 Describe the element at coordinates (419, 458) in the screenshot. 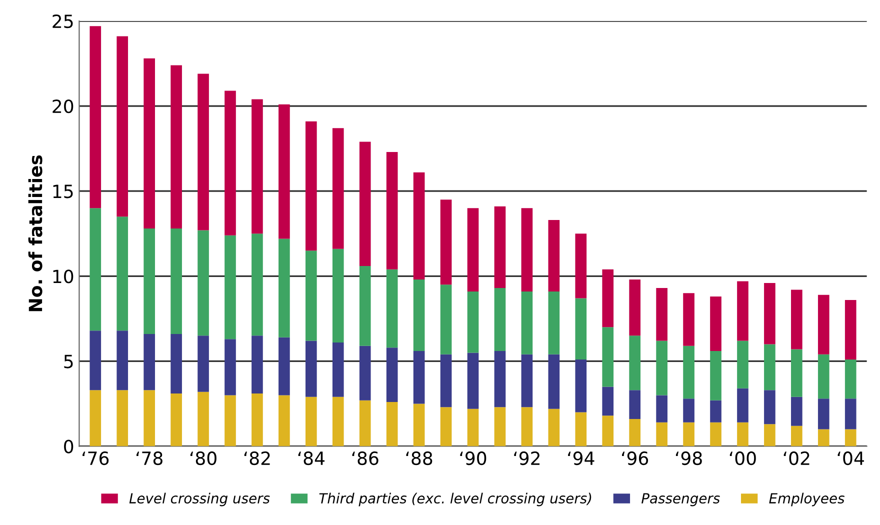

I see `x-tick-label: ‘88` at that location.